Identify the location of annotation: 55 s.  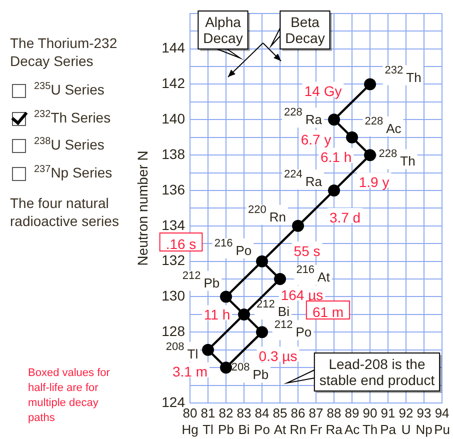
(307, 250).